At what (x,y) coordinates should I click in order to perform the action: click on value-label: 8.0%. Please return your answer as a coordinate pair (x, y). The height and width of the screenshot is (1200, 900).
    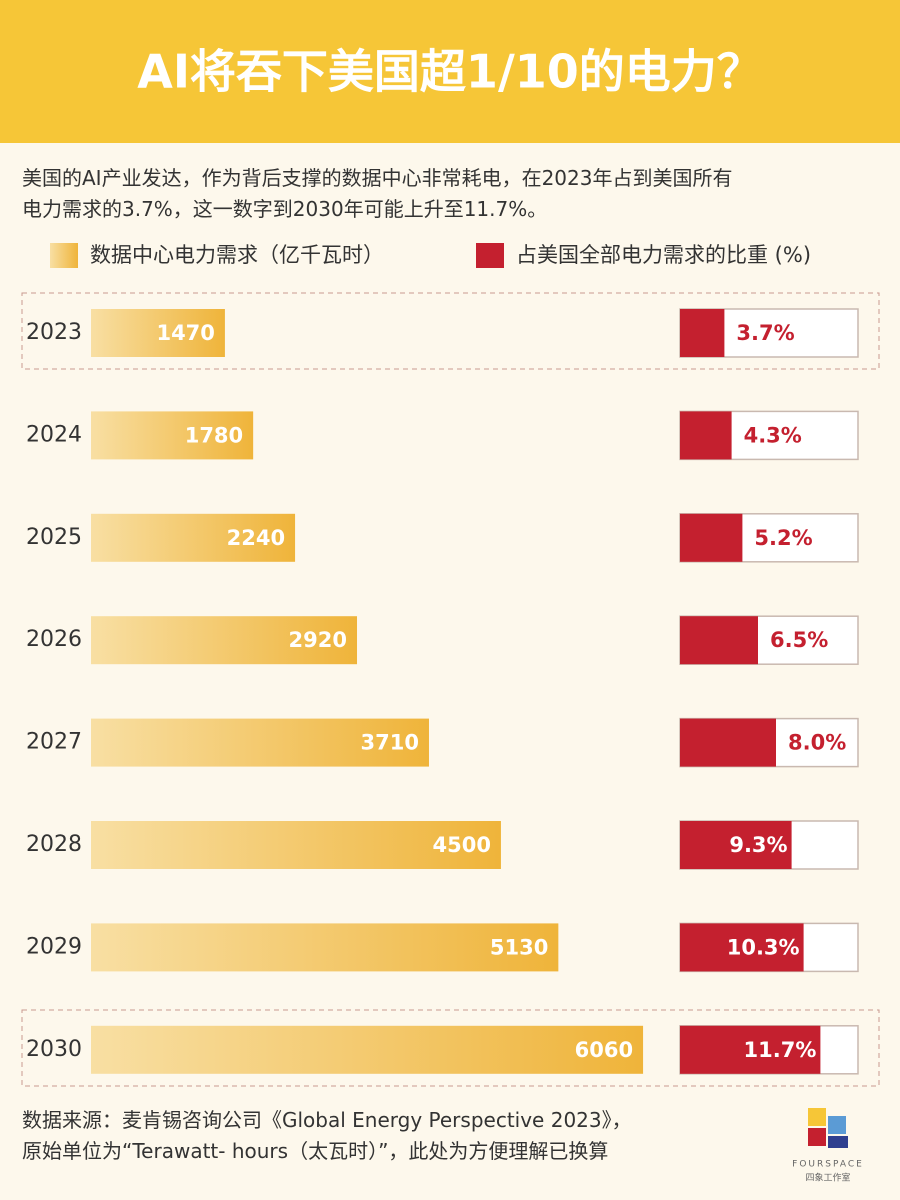
    Looking at the image, I should click on (817, 743).